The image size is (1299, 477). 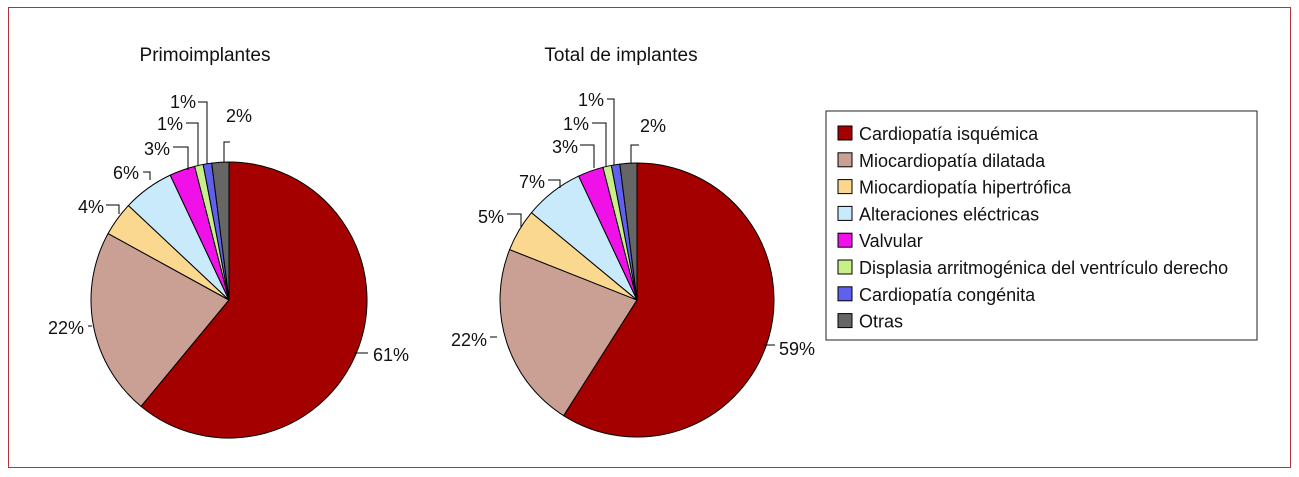 What do you see at coordinates (965, 188) in the screenshot?
I see `legend-label-miocardiopatia-hipertrofica: Miocardiopatía hipertrófica` at bounding box center [965, 188].